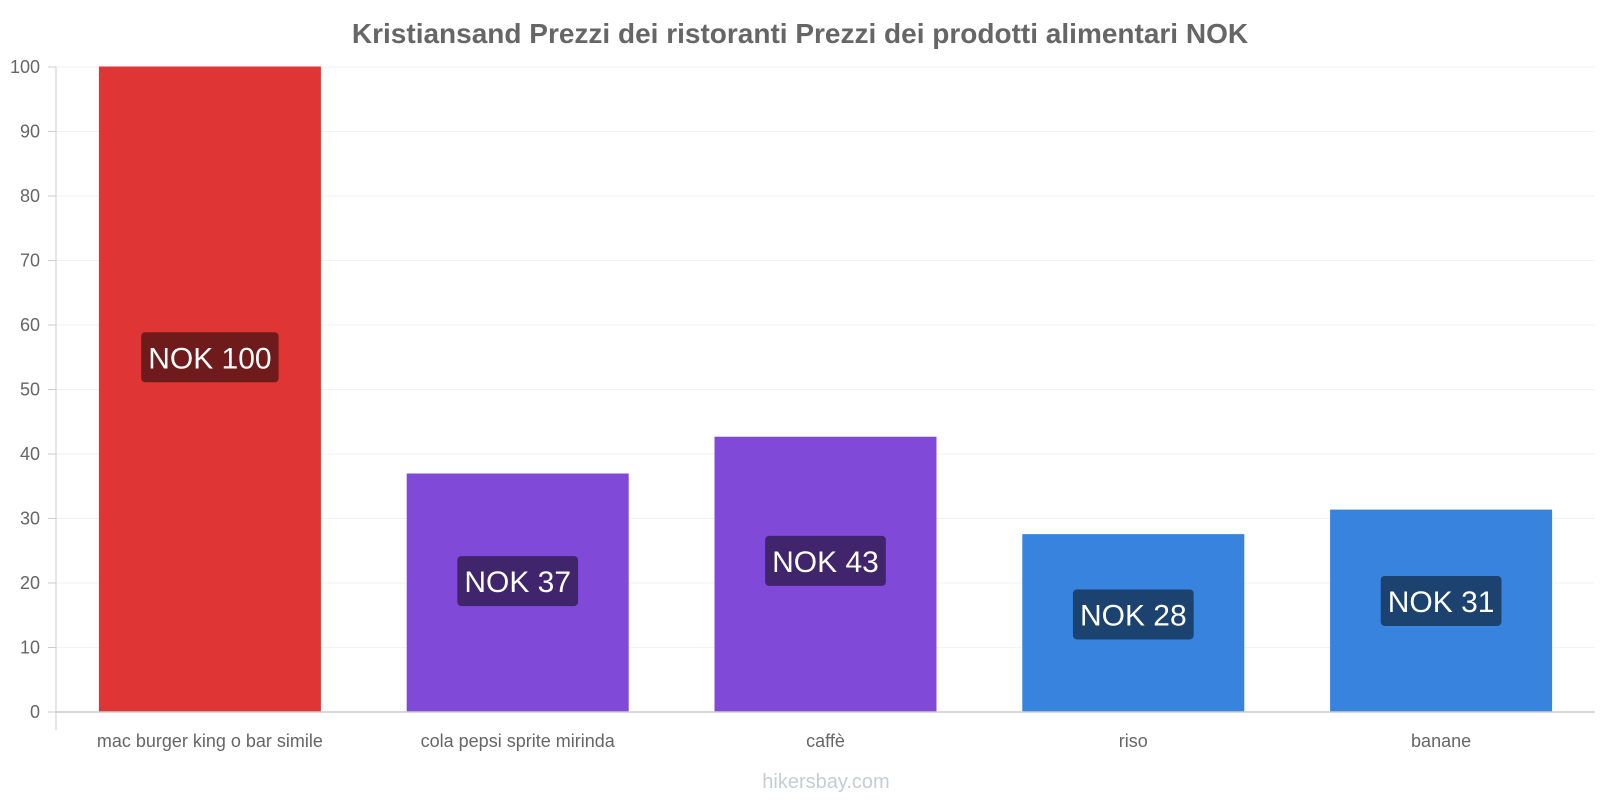 This screenshot has height=800, width=1600. I want to click on x-tick-label: caffè, so click(825, 741).